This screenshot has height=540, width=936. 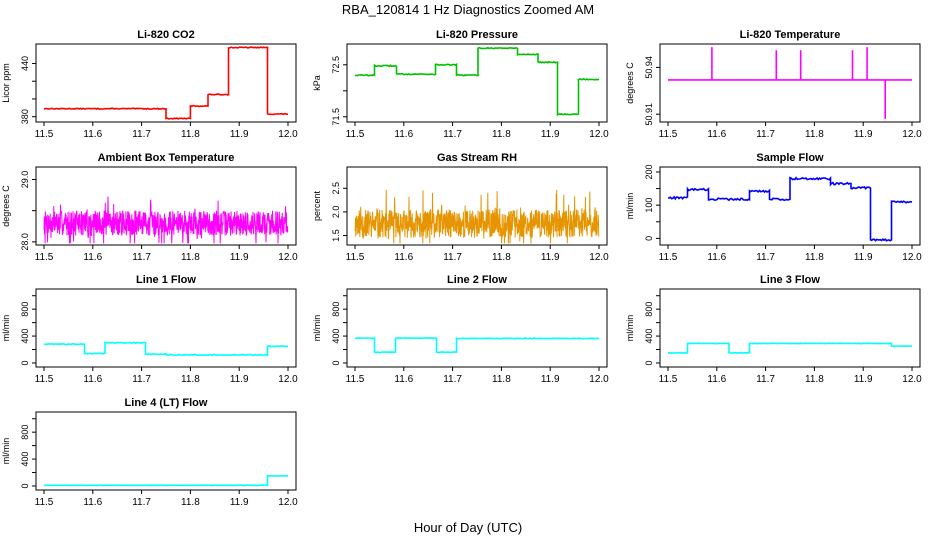 I want to click on y-tick-label: 1.5, so click(x=336, y=235).